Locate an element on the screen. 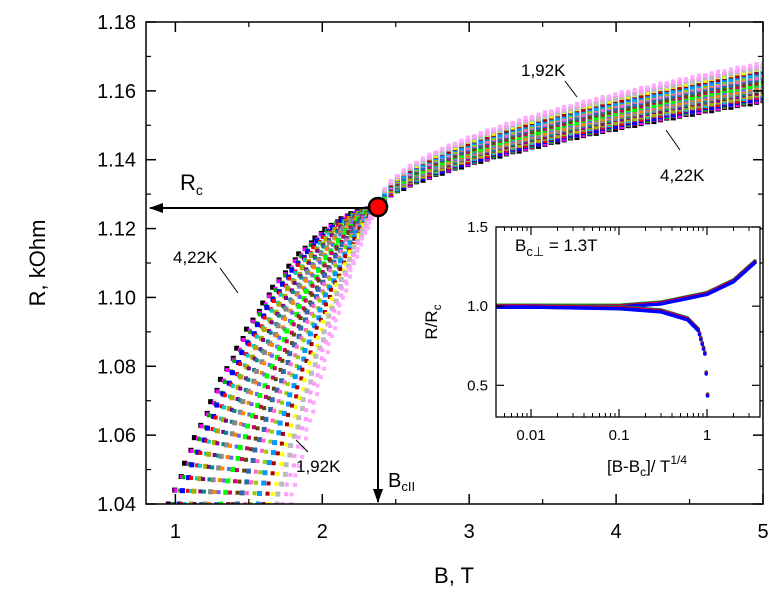 The height and width of the screenshot is (600, 777). y-tick-label: 1.18 is located at coordinates (116, 23).